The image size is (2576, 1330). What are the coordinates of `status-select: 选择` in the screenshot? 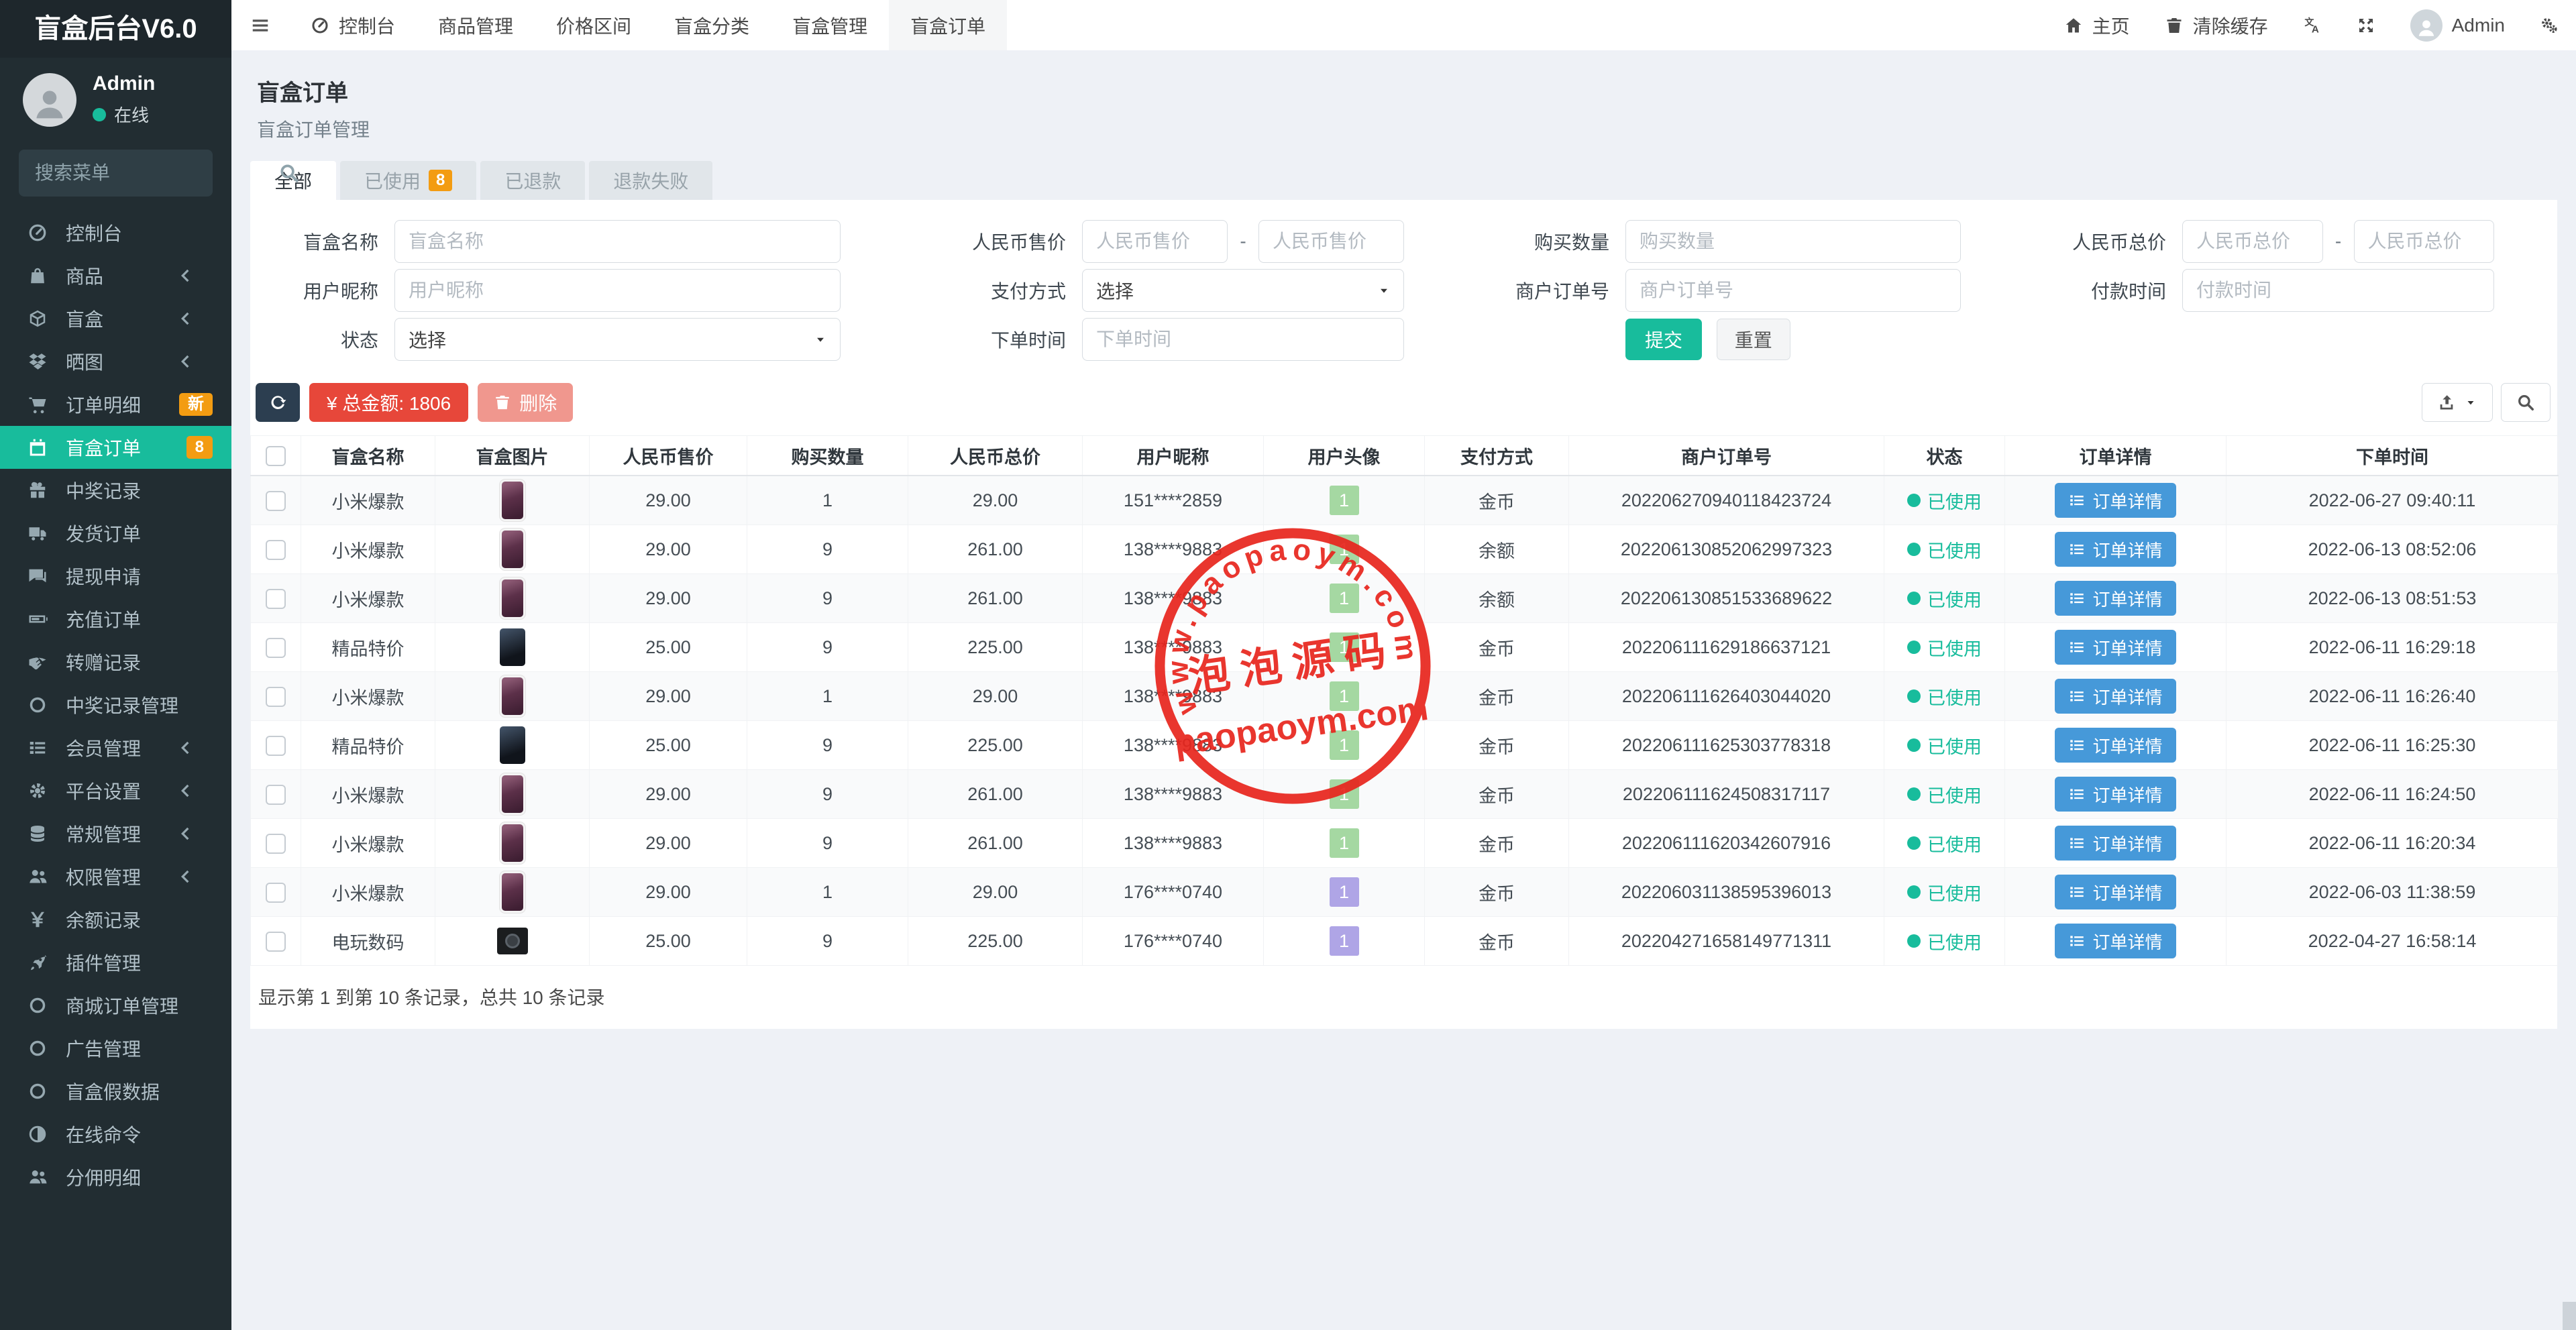 It's located at (617, 339).